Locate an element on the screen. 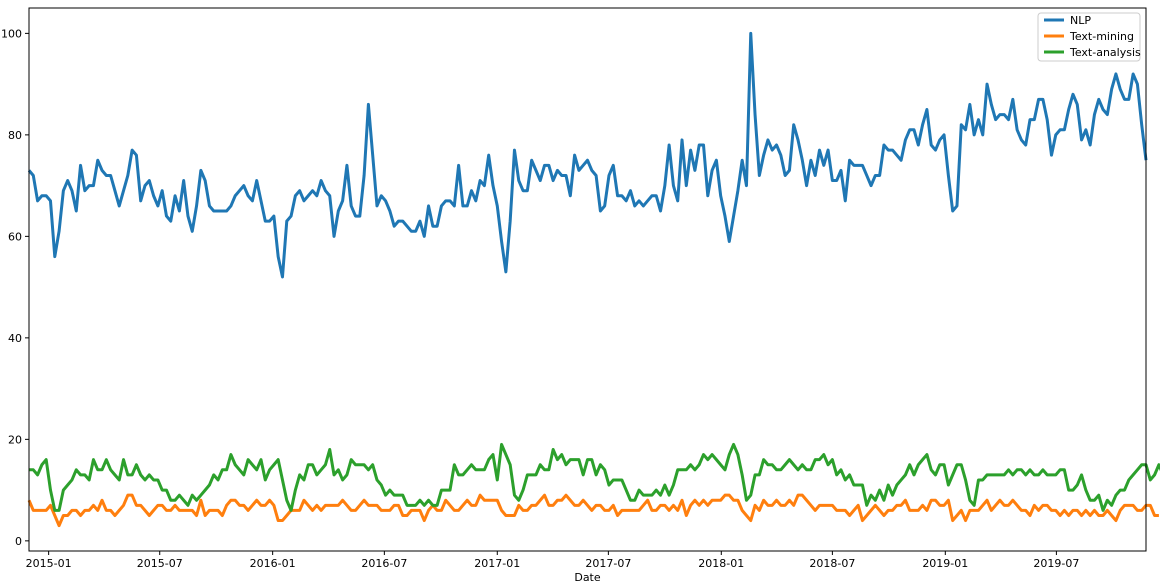  x-tick-label: 2016-01 is located at coordinates (273, 563).